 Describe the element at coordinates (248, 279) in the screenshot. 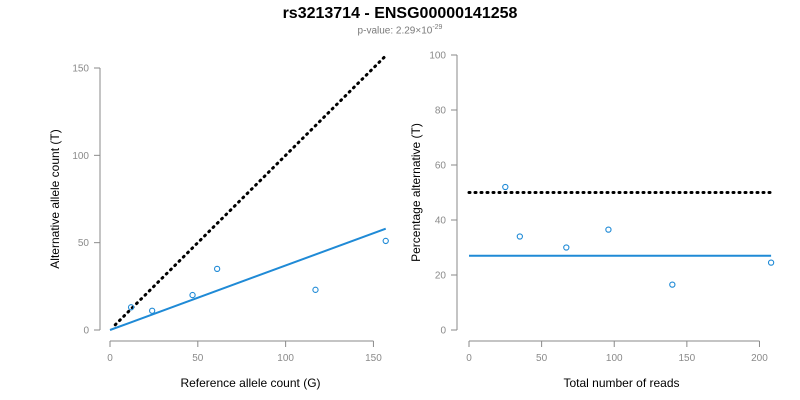

I see `fit-line` at that location.